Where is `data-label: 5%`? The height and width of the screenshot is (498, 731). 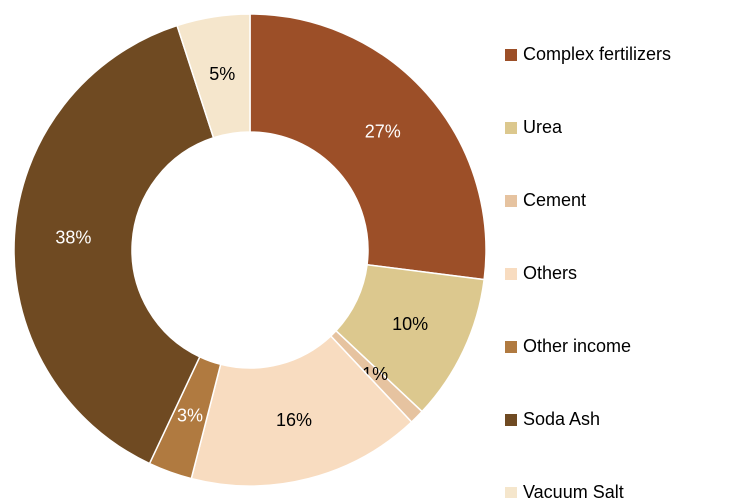 data-label: 5% is located at coordinates (222, 74).